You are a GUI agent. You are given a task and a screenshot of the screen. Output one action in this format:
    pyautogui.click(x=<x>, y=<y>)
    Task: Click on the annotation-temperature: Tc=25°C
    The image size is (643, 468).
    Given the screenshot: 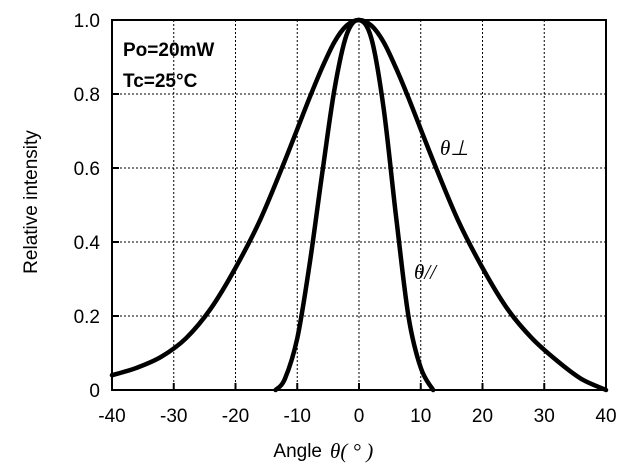 What is the action you would take?
    pyautogui.click(x=160, y=81)
    